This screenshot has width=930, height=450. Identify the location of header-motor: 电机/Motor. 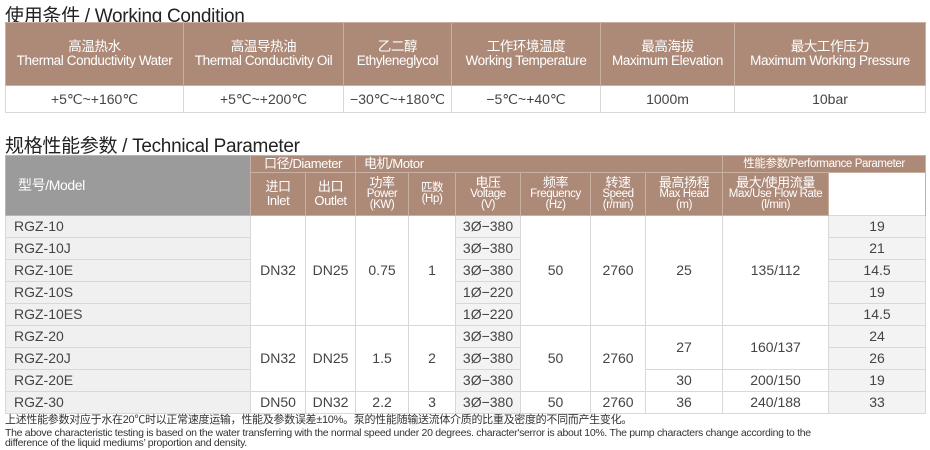
(539, 164).